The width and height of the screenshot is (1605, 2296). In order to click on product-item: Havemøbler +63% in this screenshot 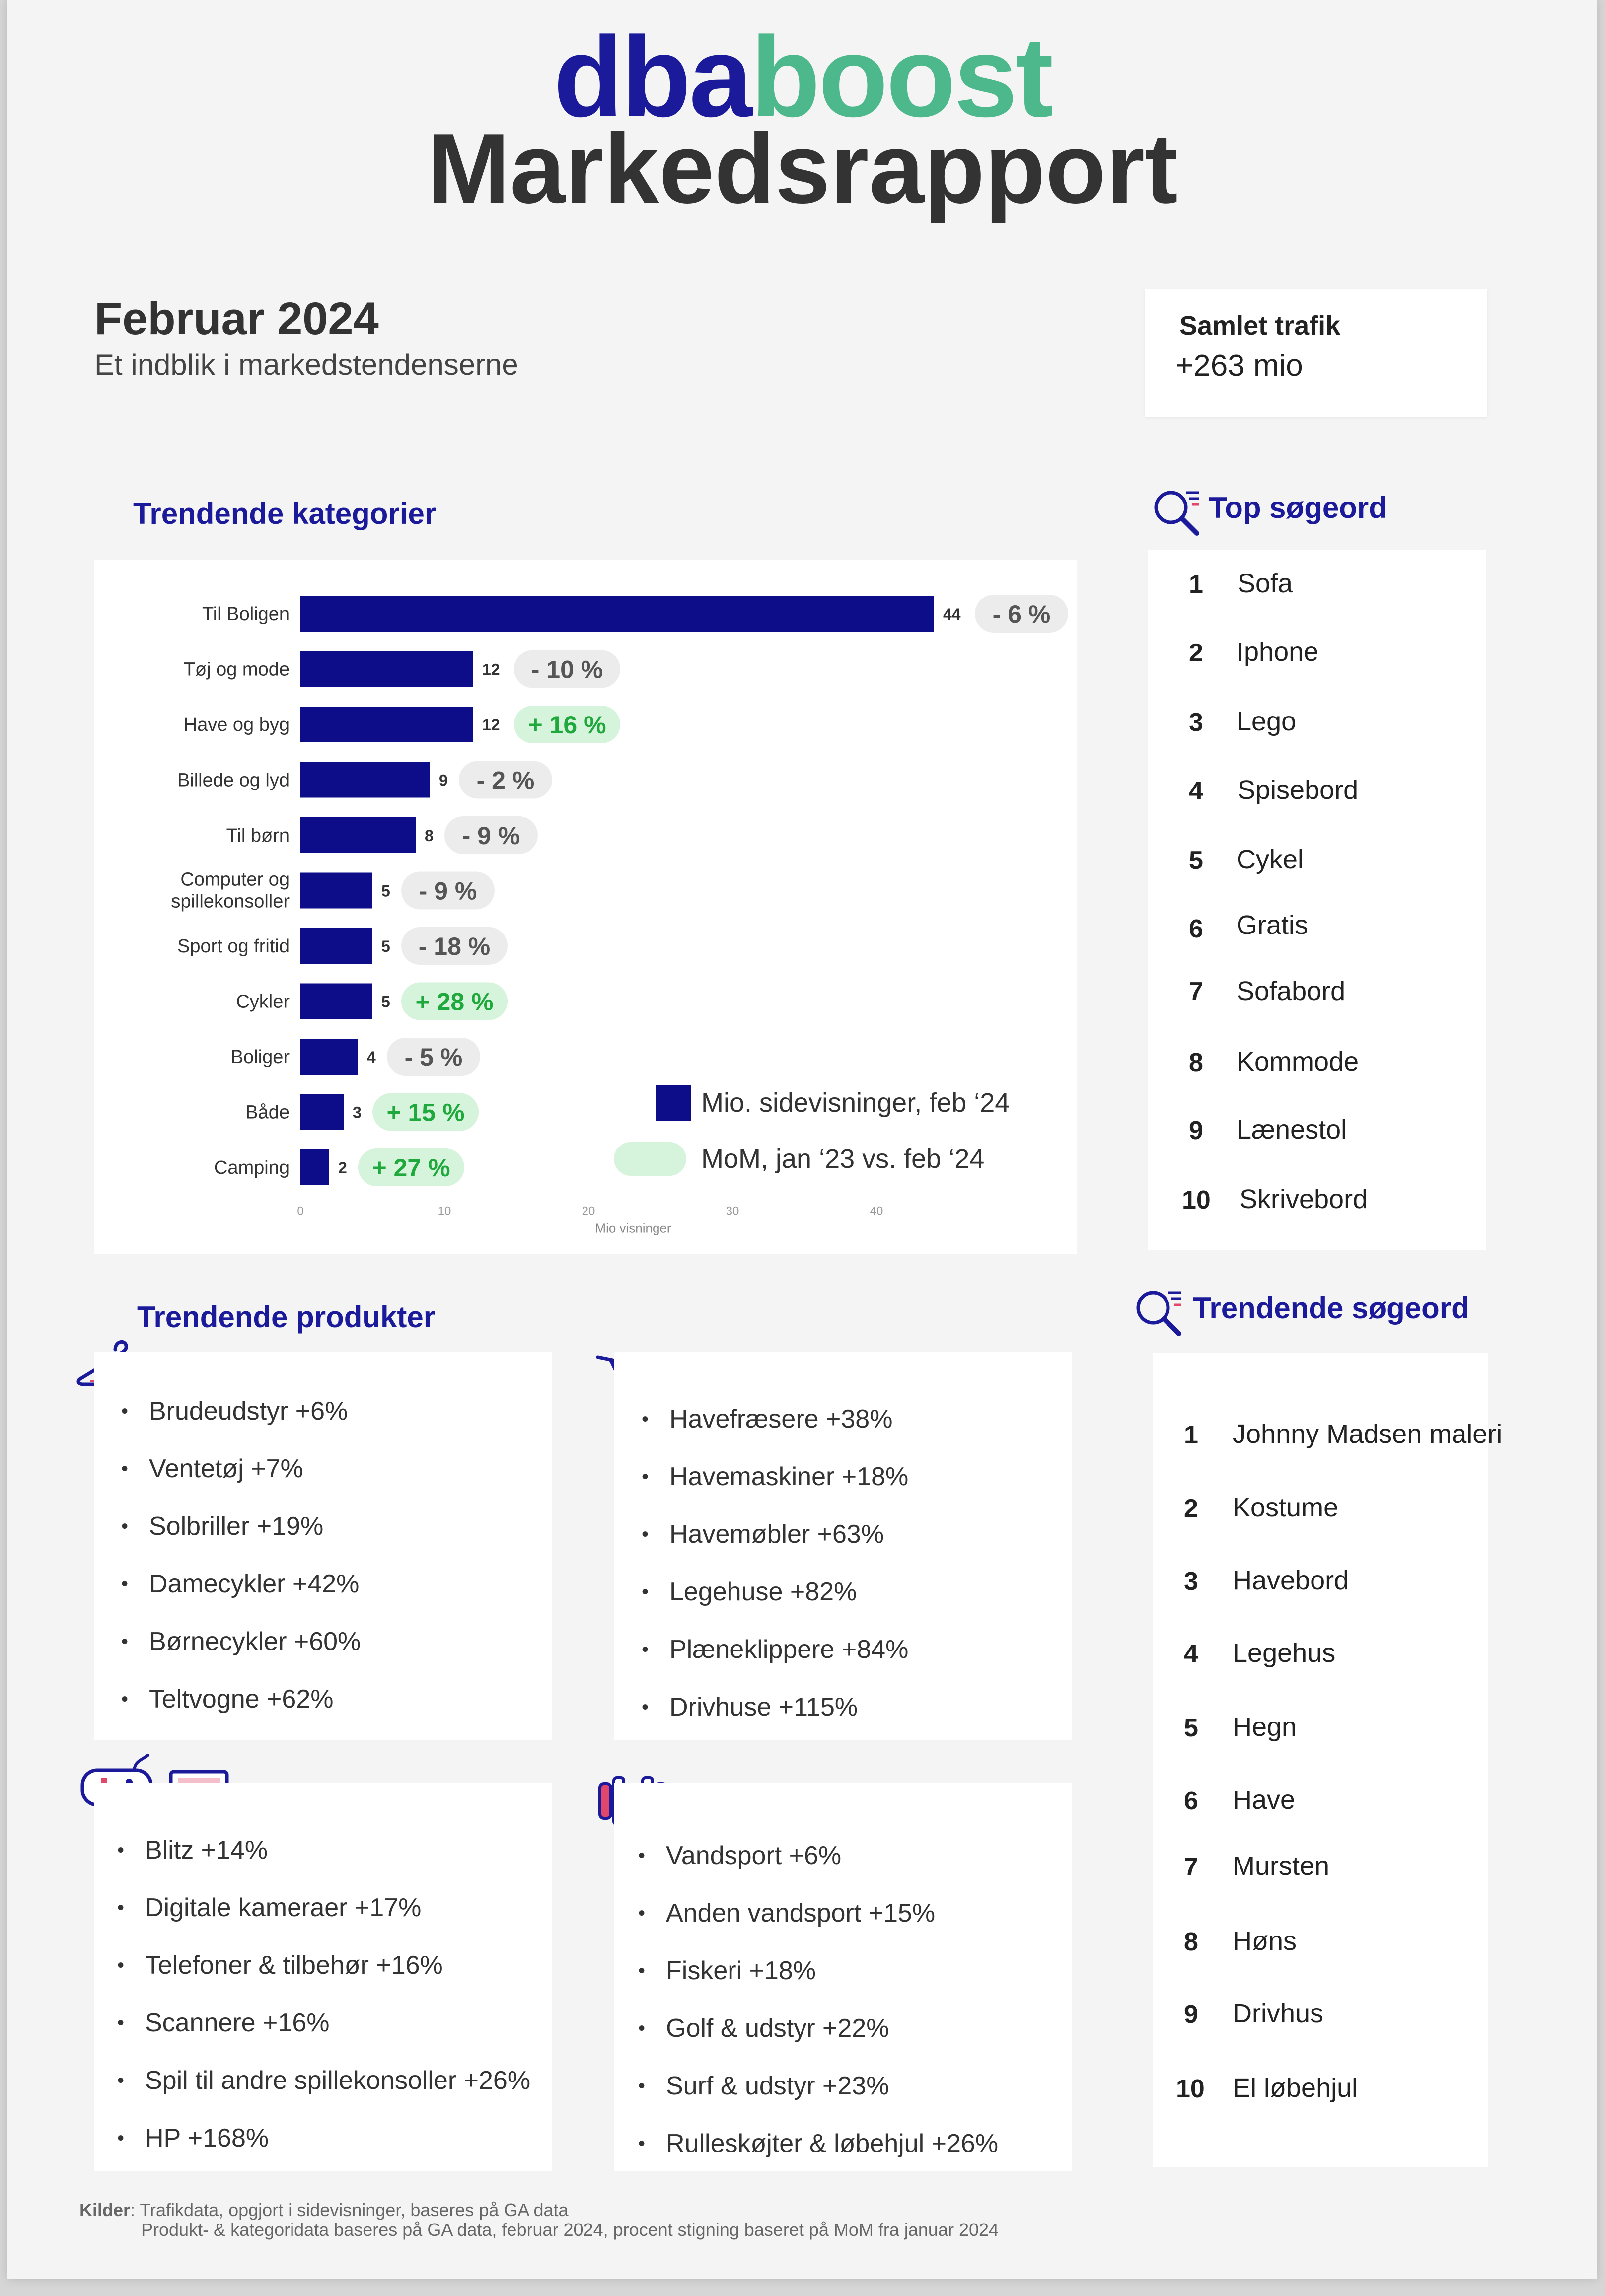, I will do `click(775, 1548)`.